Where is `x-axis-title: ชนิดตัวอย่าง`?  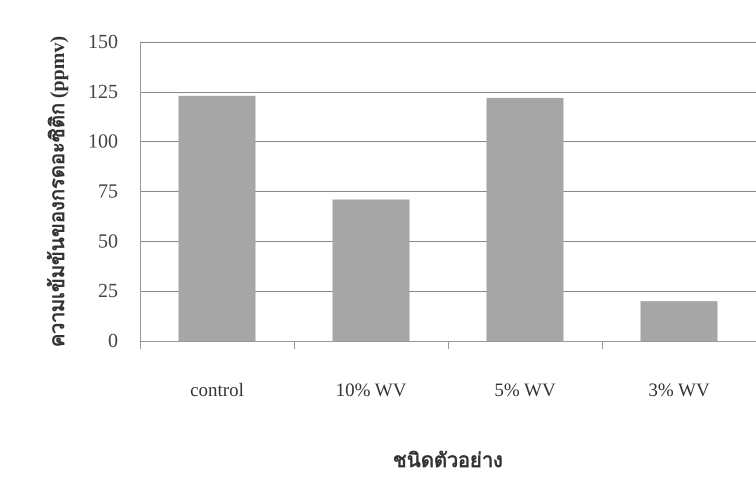 x-axis-title: ชนิดตัวอย่าง is located at coordinates (448, 461).